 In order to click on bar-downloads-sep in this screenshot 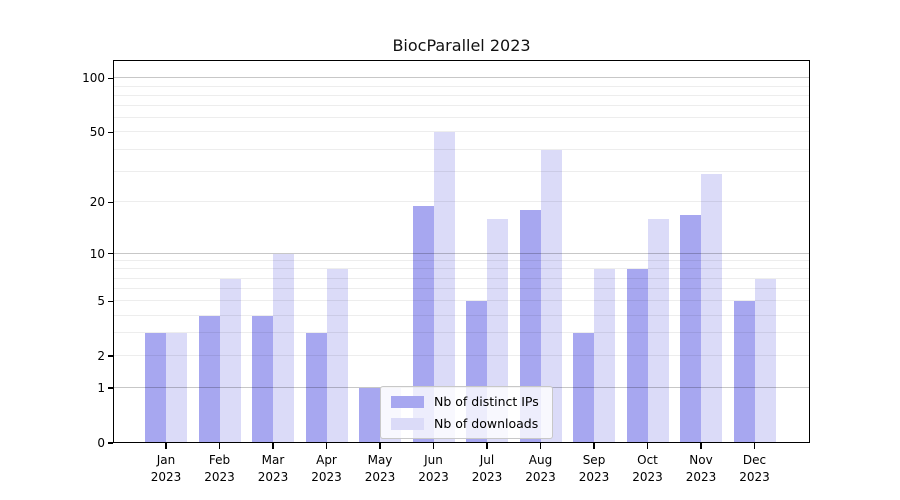, I will do `click(604, 356)`.